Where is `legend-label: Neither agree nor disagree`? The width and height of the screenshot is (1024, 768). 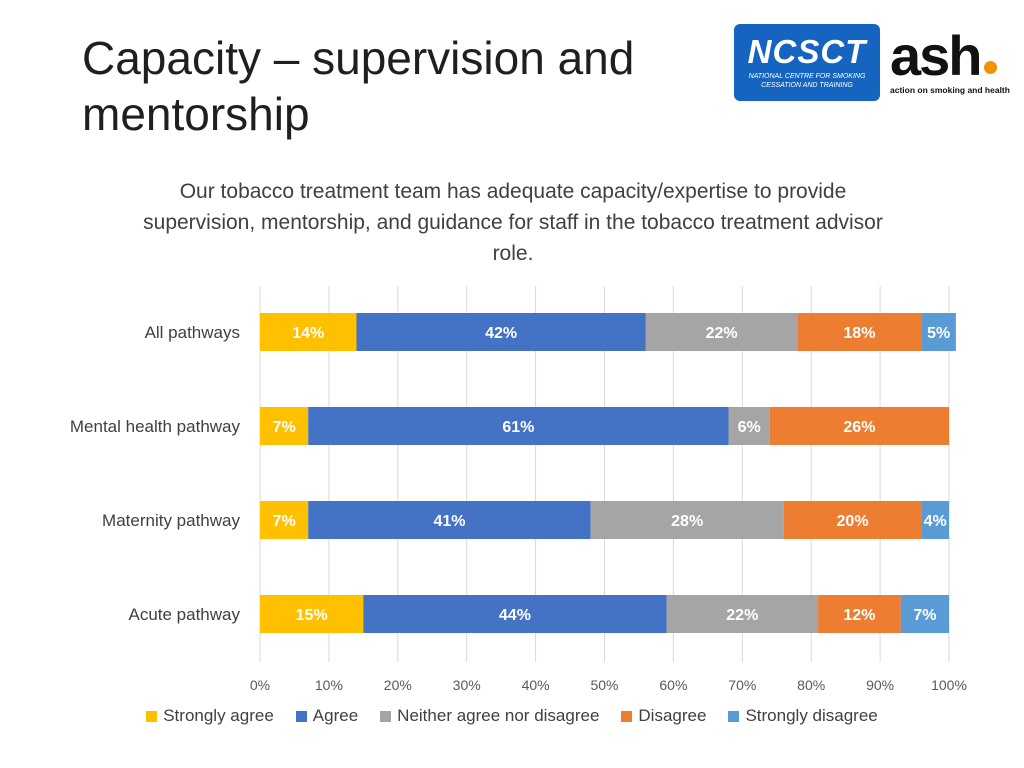 legend-label: Neither agree nor disagree is located at coordinates (498, 715).